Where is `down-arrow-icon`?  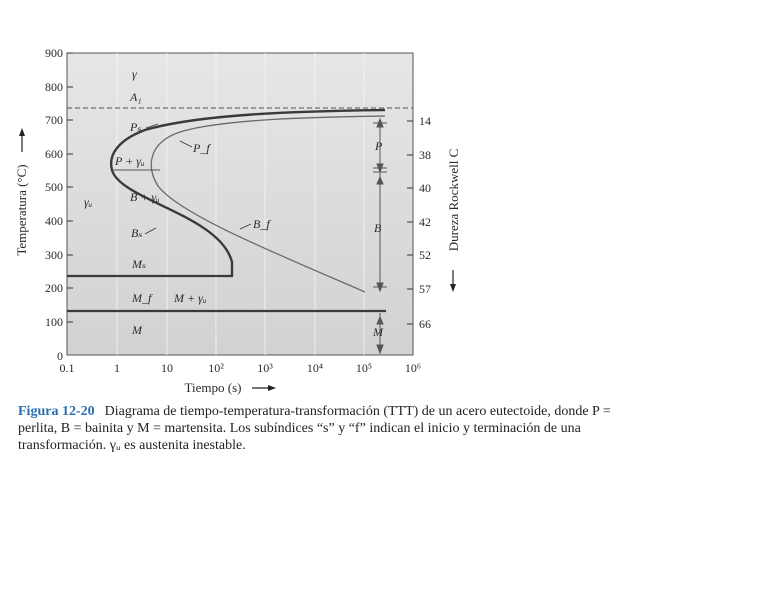 down-arrow-icon is located at coordinates (453, 281).